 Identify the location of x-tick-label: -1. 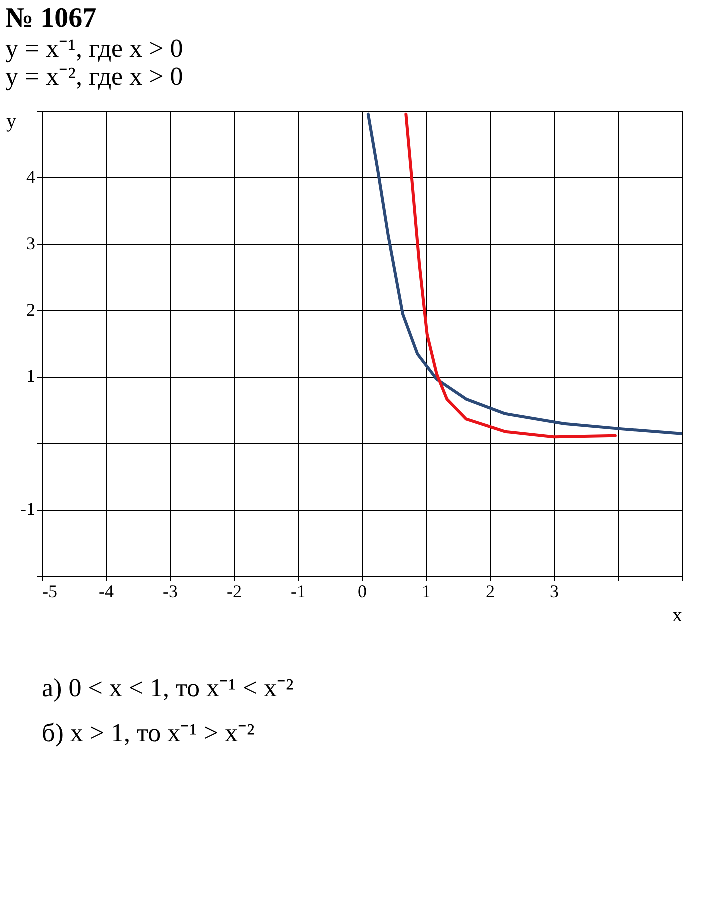
(298, 592).